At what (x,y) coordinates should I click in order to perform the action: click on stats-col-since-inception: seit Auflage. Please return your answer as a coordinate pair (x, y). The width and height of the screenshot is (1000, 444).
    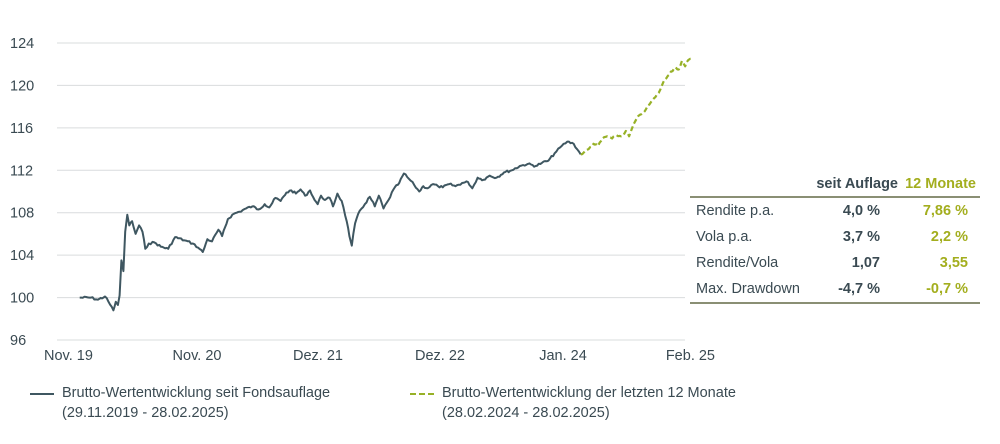
    Looking at the image, I should click on (857, 184).